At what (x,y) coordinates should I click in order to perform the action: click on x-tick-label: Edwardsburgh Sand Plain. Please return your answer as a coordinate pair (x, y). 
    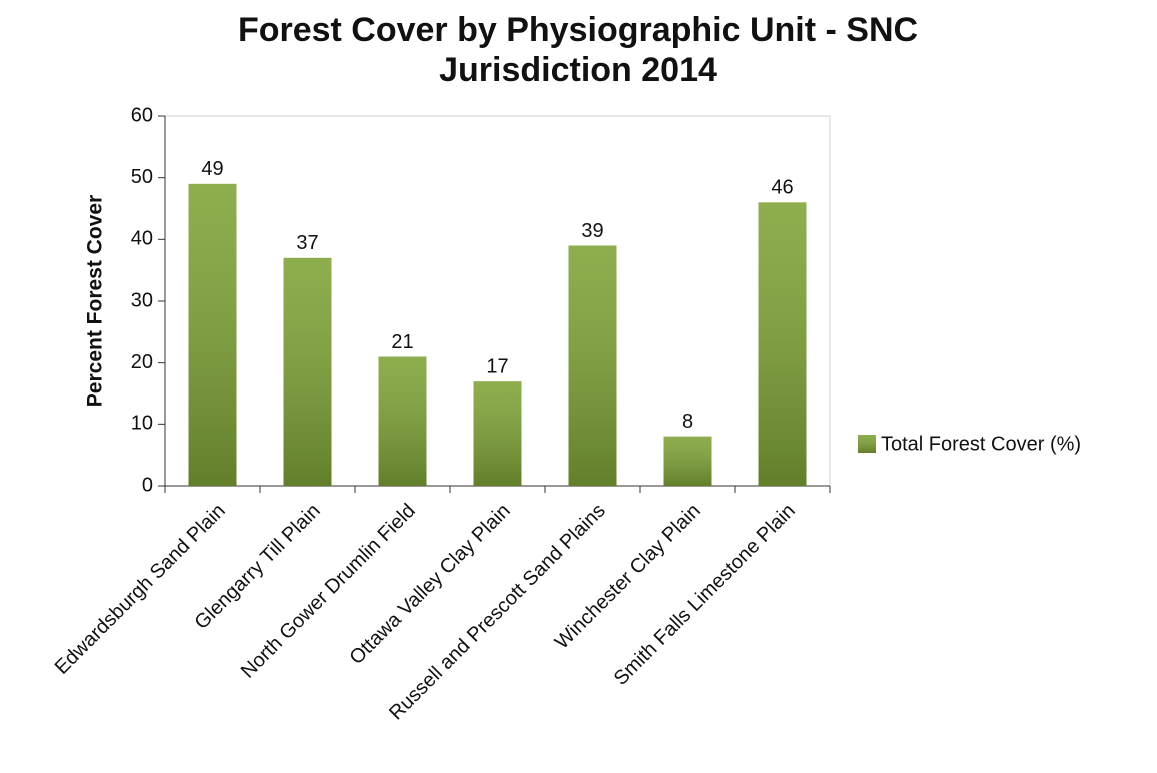
    Looking at the image, I should click on (140, 589).